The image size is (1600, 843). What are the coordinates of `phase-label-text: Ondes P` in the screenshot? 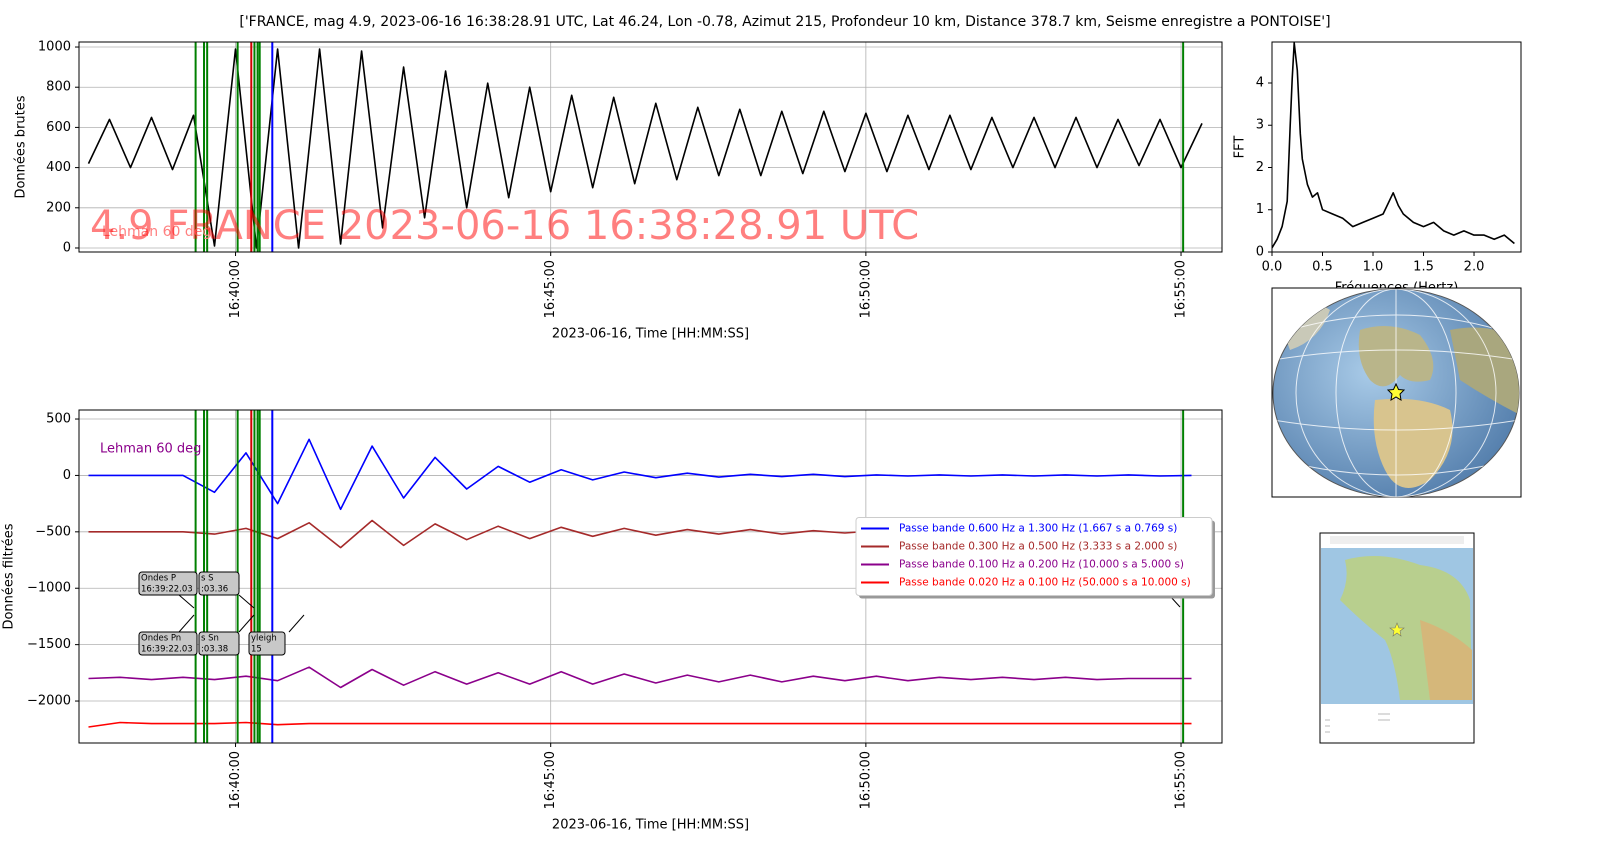 It's located at (158, 579).